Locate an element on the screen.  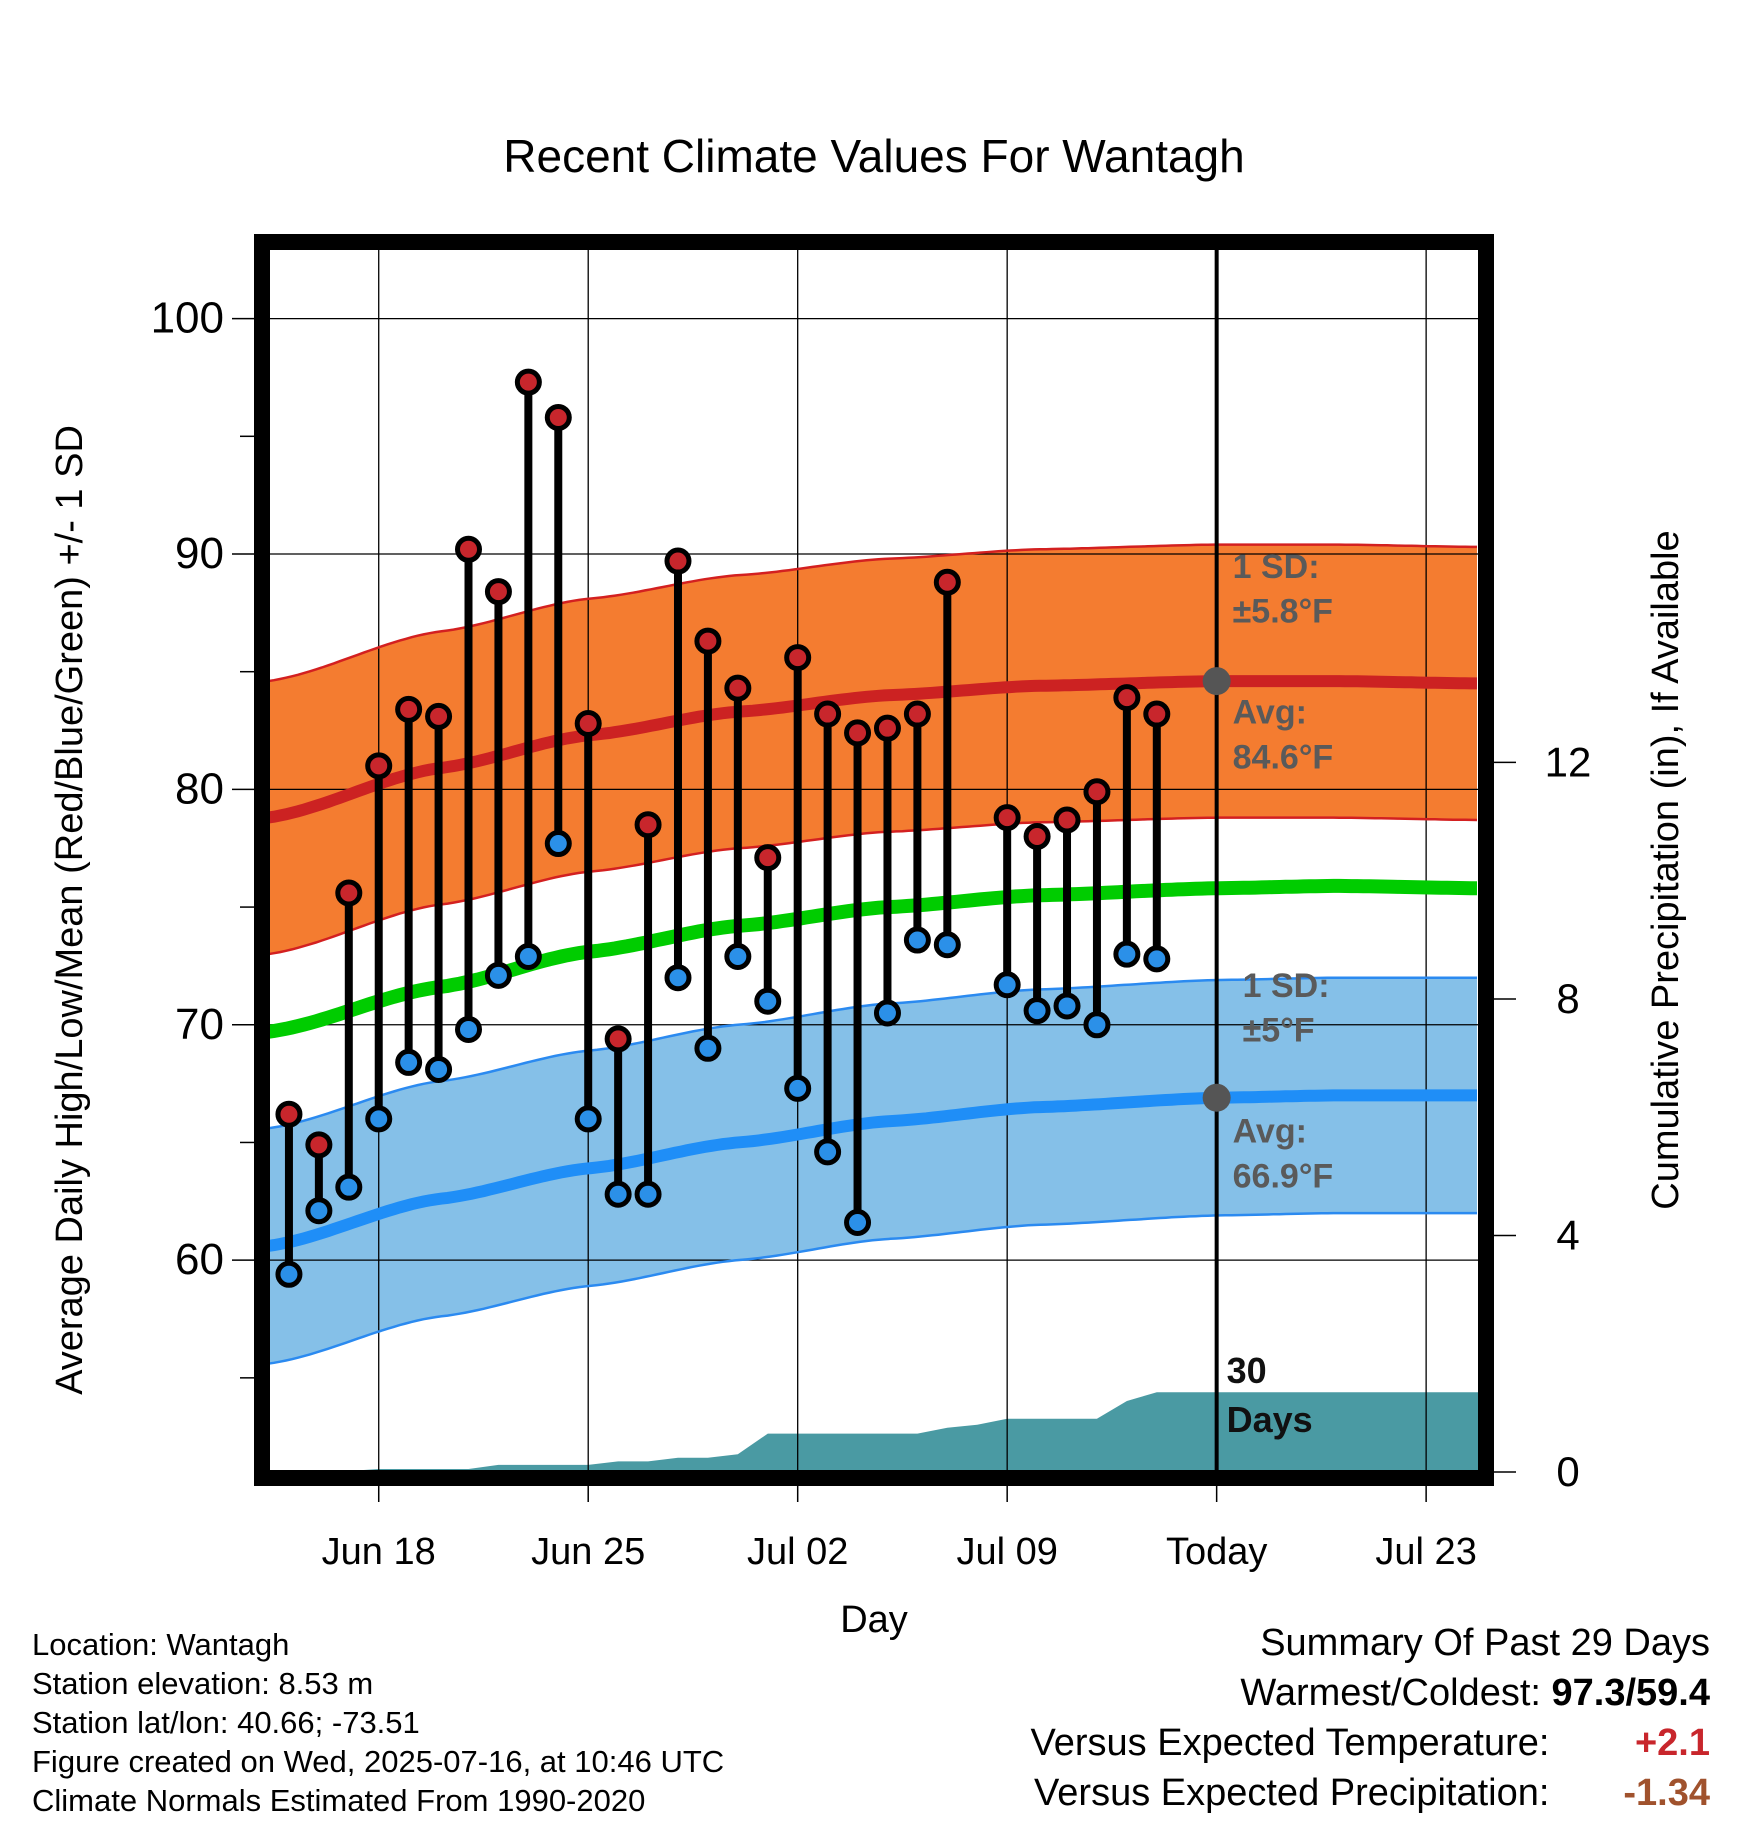
x-tick-label: Jun 18 is located at coordinates (379, 1552).